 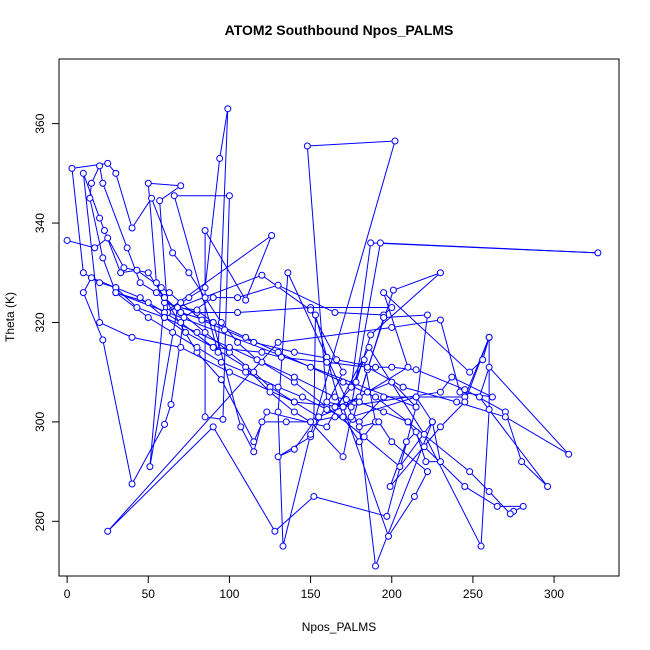 I want to click on y-tick-label: 360, so click(x=40, y=123).